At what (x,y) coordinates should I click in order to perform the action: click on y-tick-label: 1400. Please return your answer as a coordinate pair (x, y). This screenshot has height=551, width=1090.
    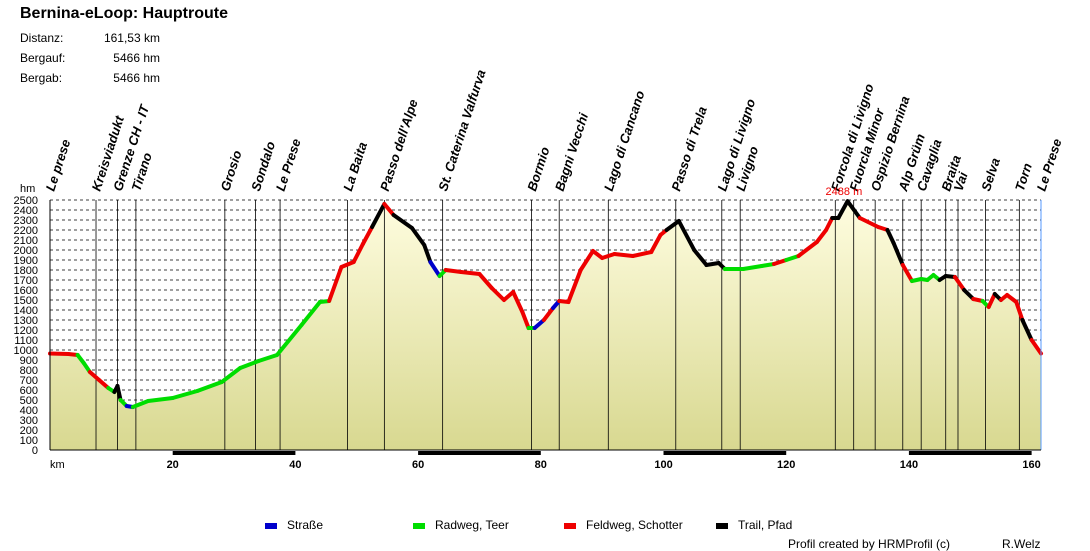
    Looking at the image, I should click on (26, 311).